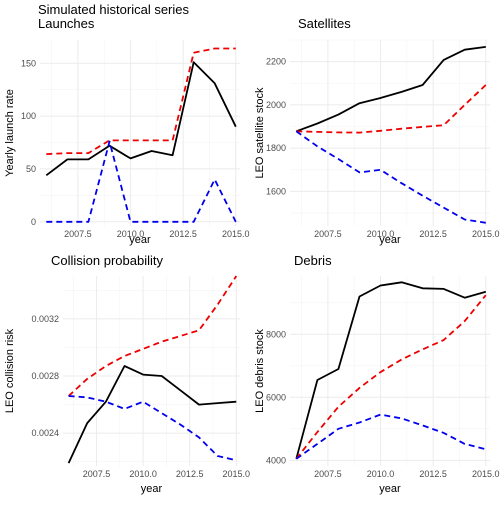 The image size is (500, 505). What do you see at coordinates (114, 9) in the screenshot?
I see `figure-title: Simulated historical series` at bounding box center [114, 9].